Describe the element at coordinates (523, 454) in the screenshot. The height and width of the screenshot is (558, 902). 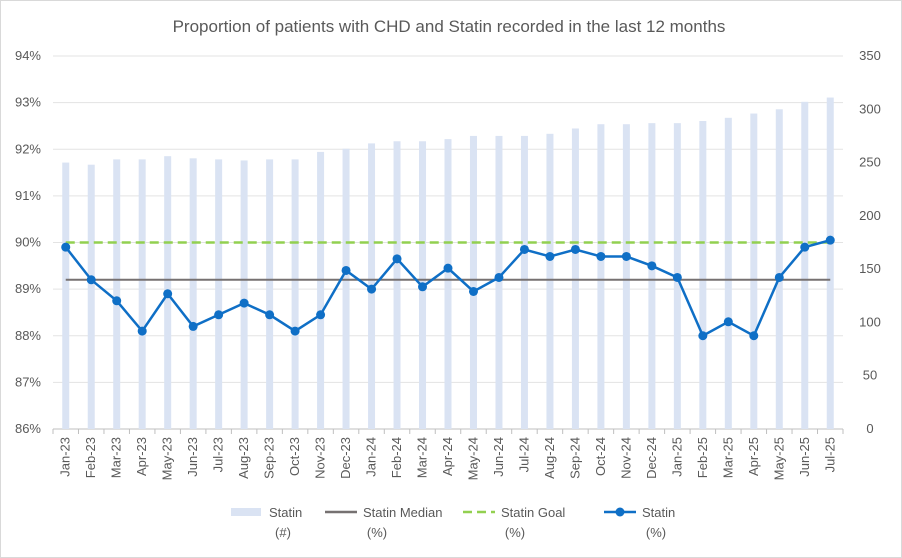
I see `x-tick-label: Jul-24` at that location.